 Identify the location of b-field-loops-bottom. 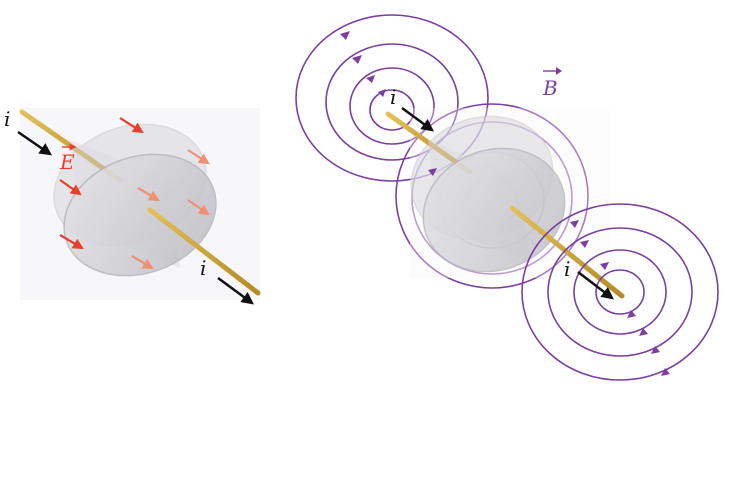
(620, 292).